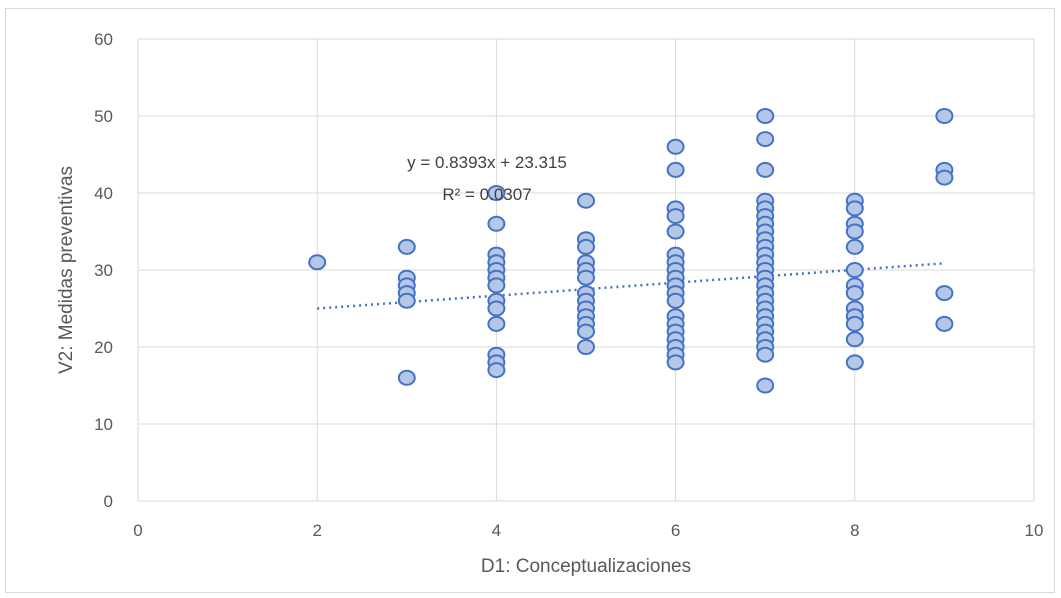 Image resolution: width=1061 pixels, height=598 pixels. What do you see at coordinates (108, 501) in the screenshot?
I see `y-tick-label: 0` at bounding box center [108, 501].